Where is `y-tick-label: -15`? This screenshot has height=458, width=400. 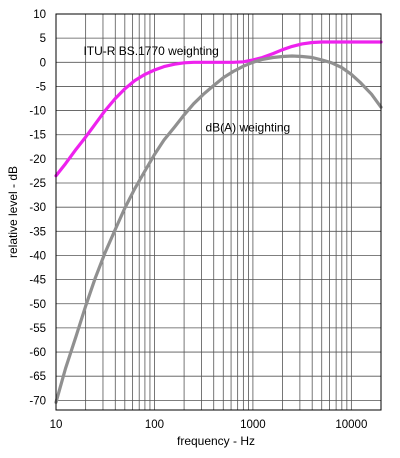 y-tick-label: -15 is located at coordinates (37, 136).